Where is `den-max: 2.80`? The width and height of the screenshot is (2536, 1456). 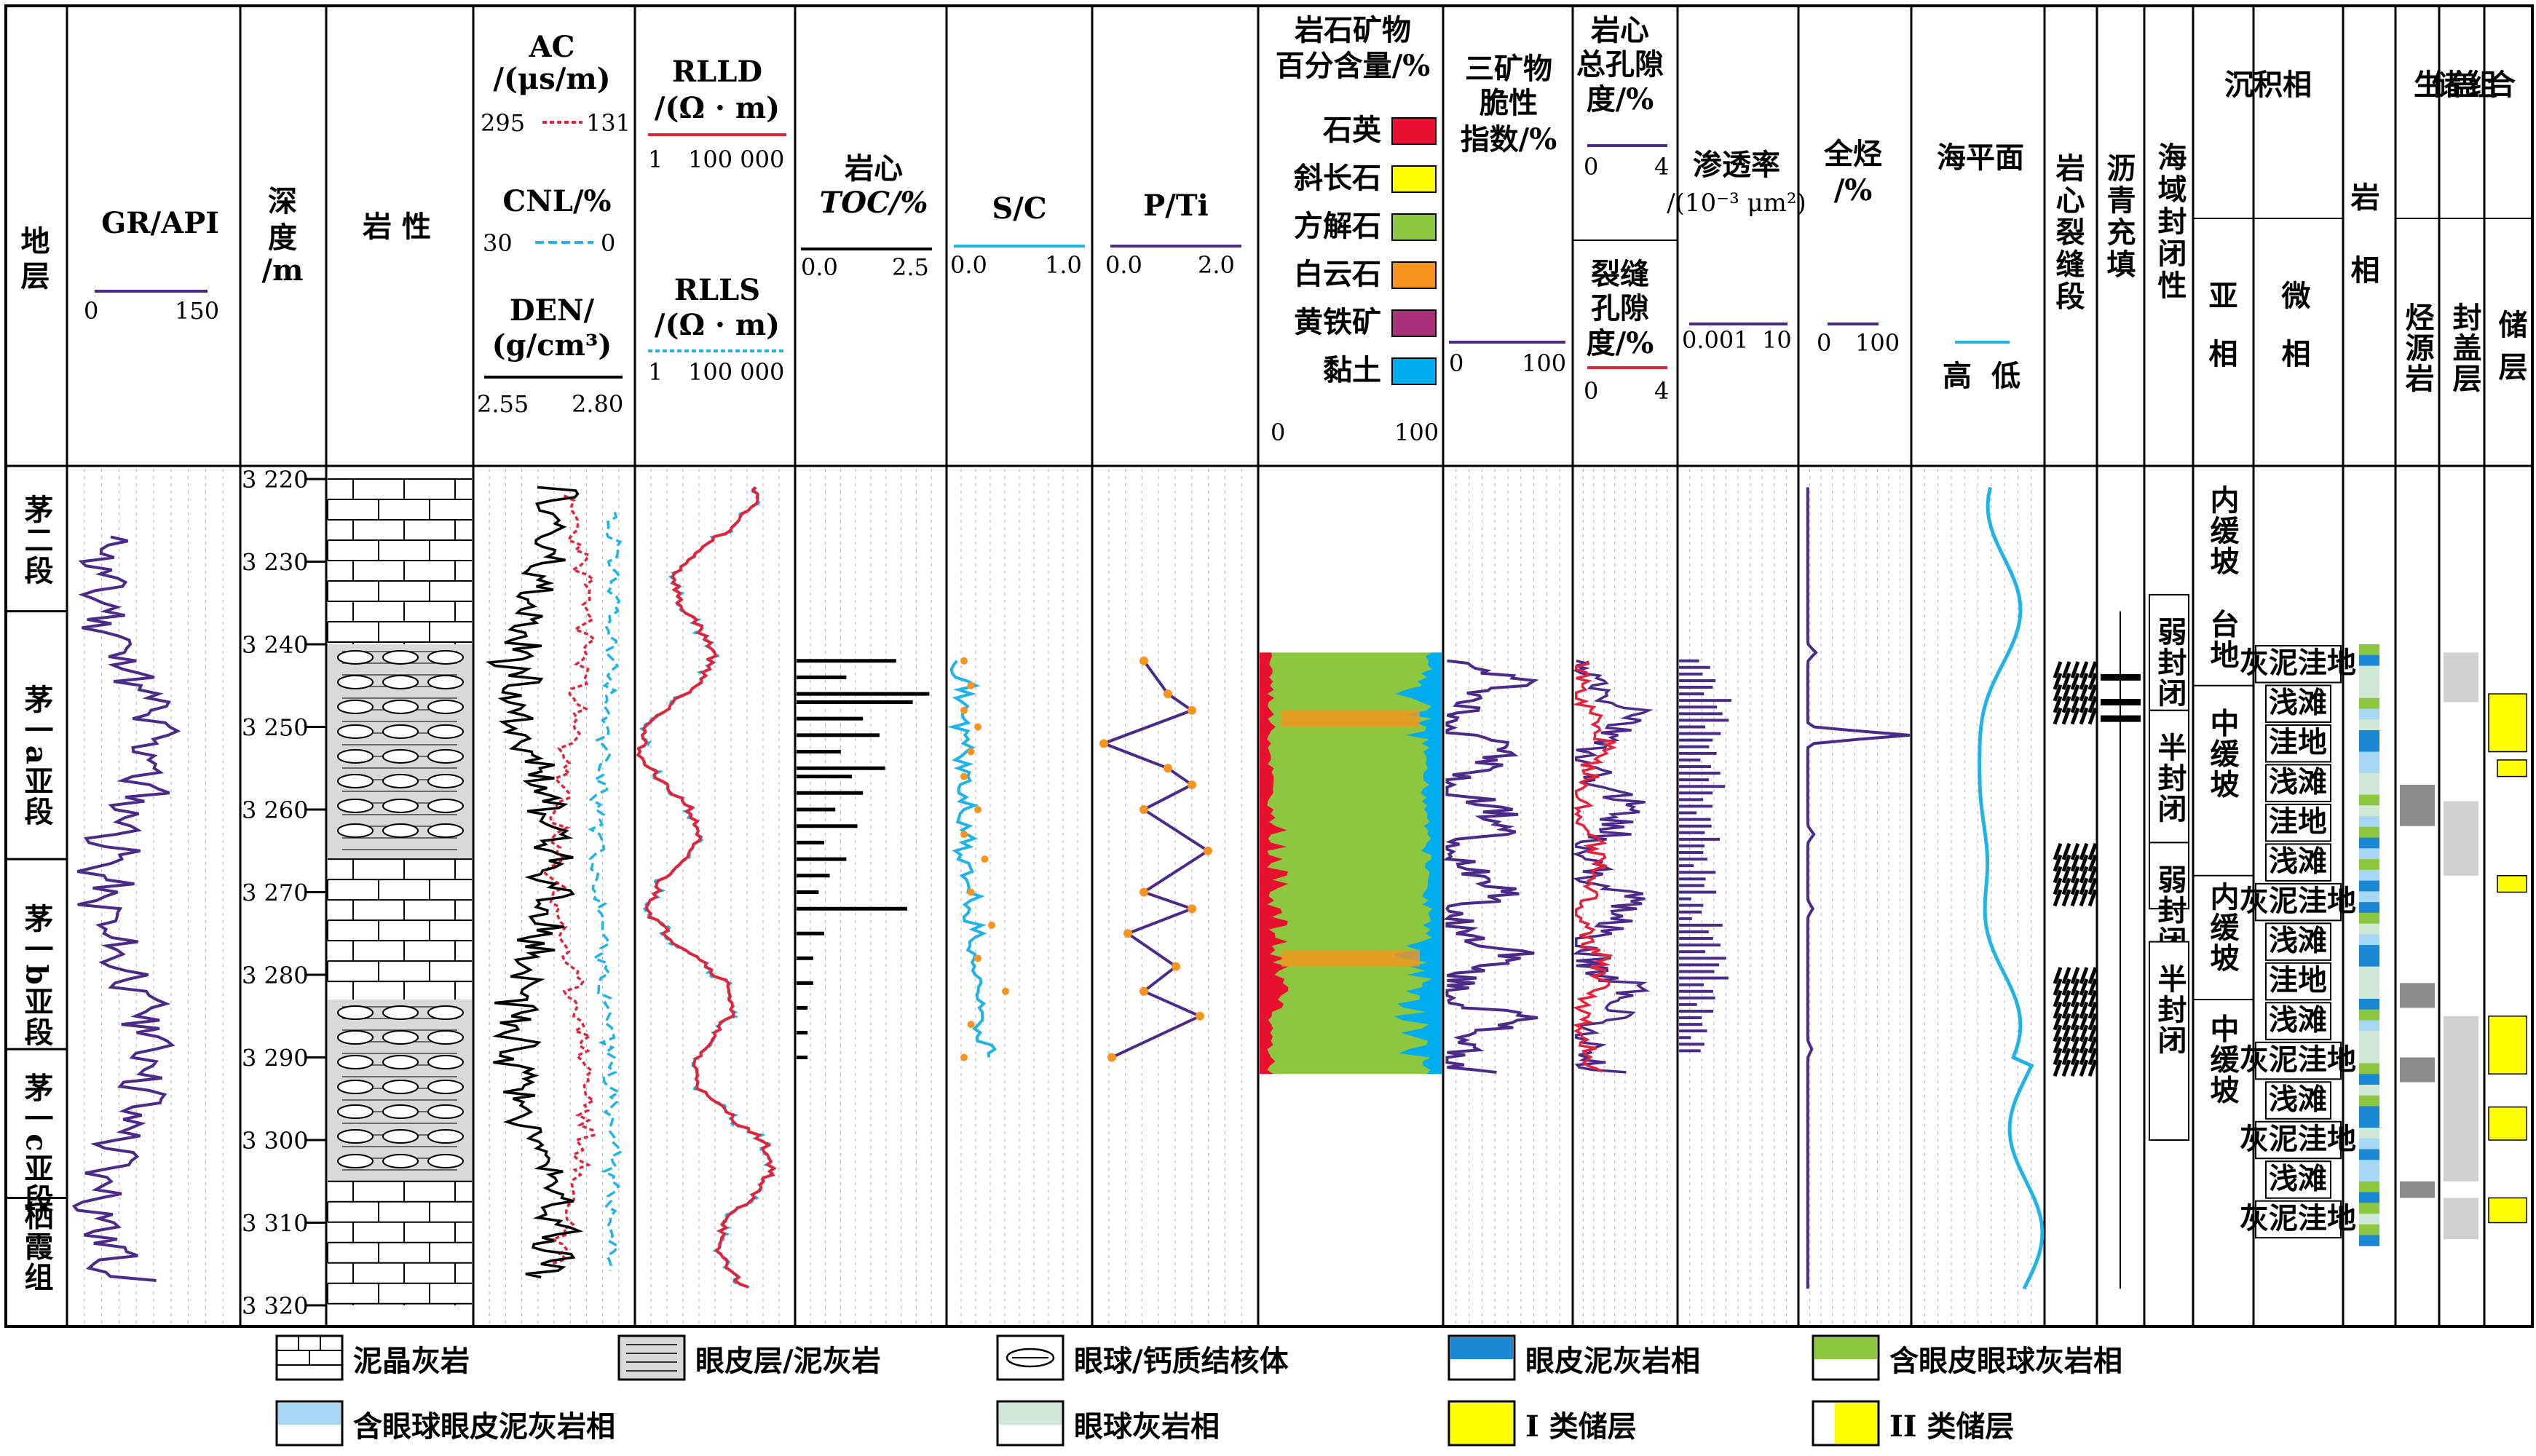 den-max: 2.80 is located at coordinates (597, 404).